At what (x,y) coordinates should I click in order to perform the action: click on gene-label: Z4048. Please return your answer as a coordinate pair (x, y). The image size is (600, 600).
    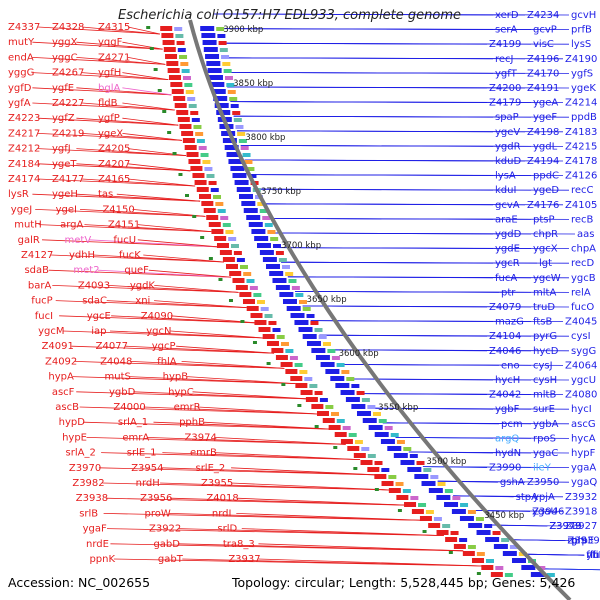
    Looking at the image, I should click on (116, 361).